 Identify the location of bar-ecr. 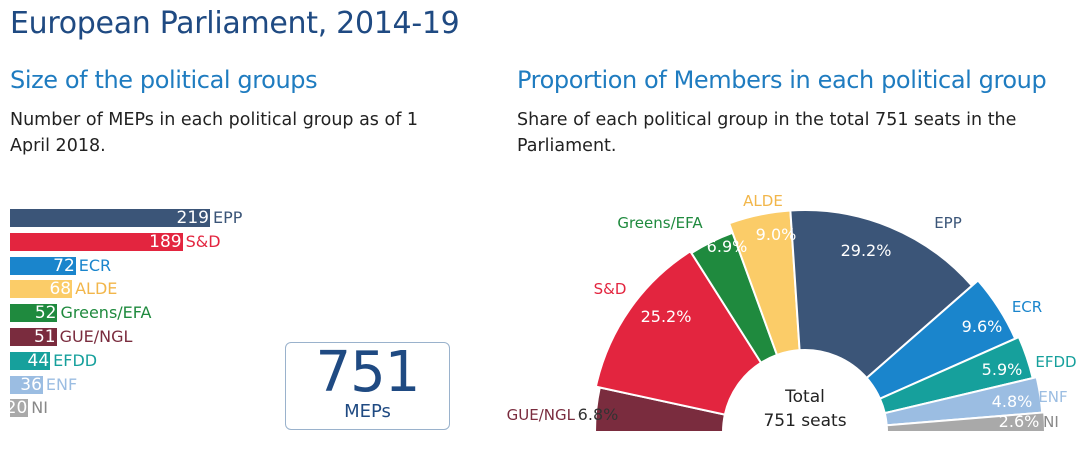
(43, 265).